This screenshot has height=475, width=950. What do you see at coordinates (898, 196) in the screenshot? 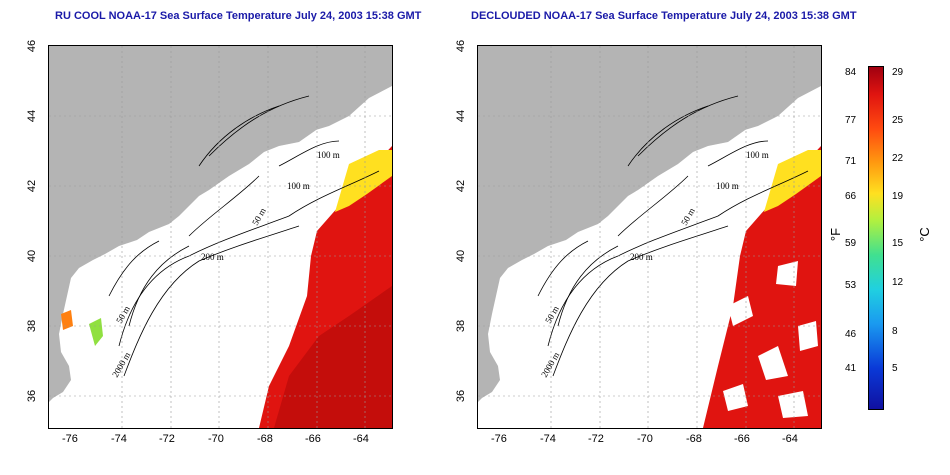
I see `celsius-tick: 19` at bounding box center [898, 196].